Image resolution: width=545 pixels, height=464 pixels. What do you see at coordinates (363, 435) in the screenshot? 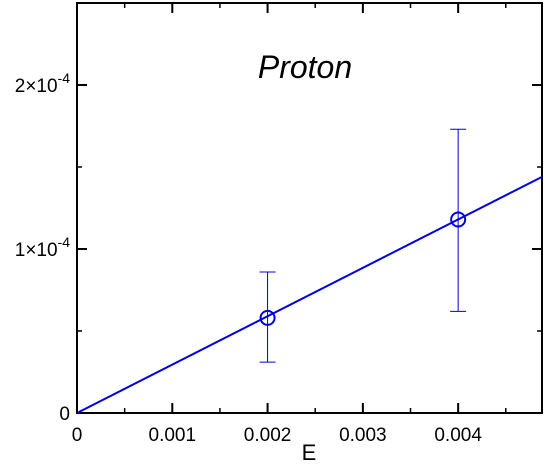
I see `x-tick-label: 0.003` at bounding box center [363, 435].